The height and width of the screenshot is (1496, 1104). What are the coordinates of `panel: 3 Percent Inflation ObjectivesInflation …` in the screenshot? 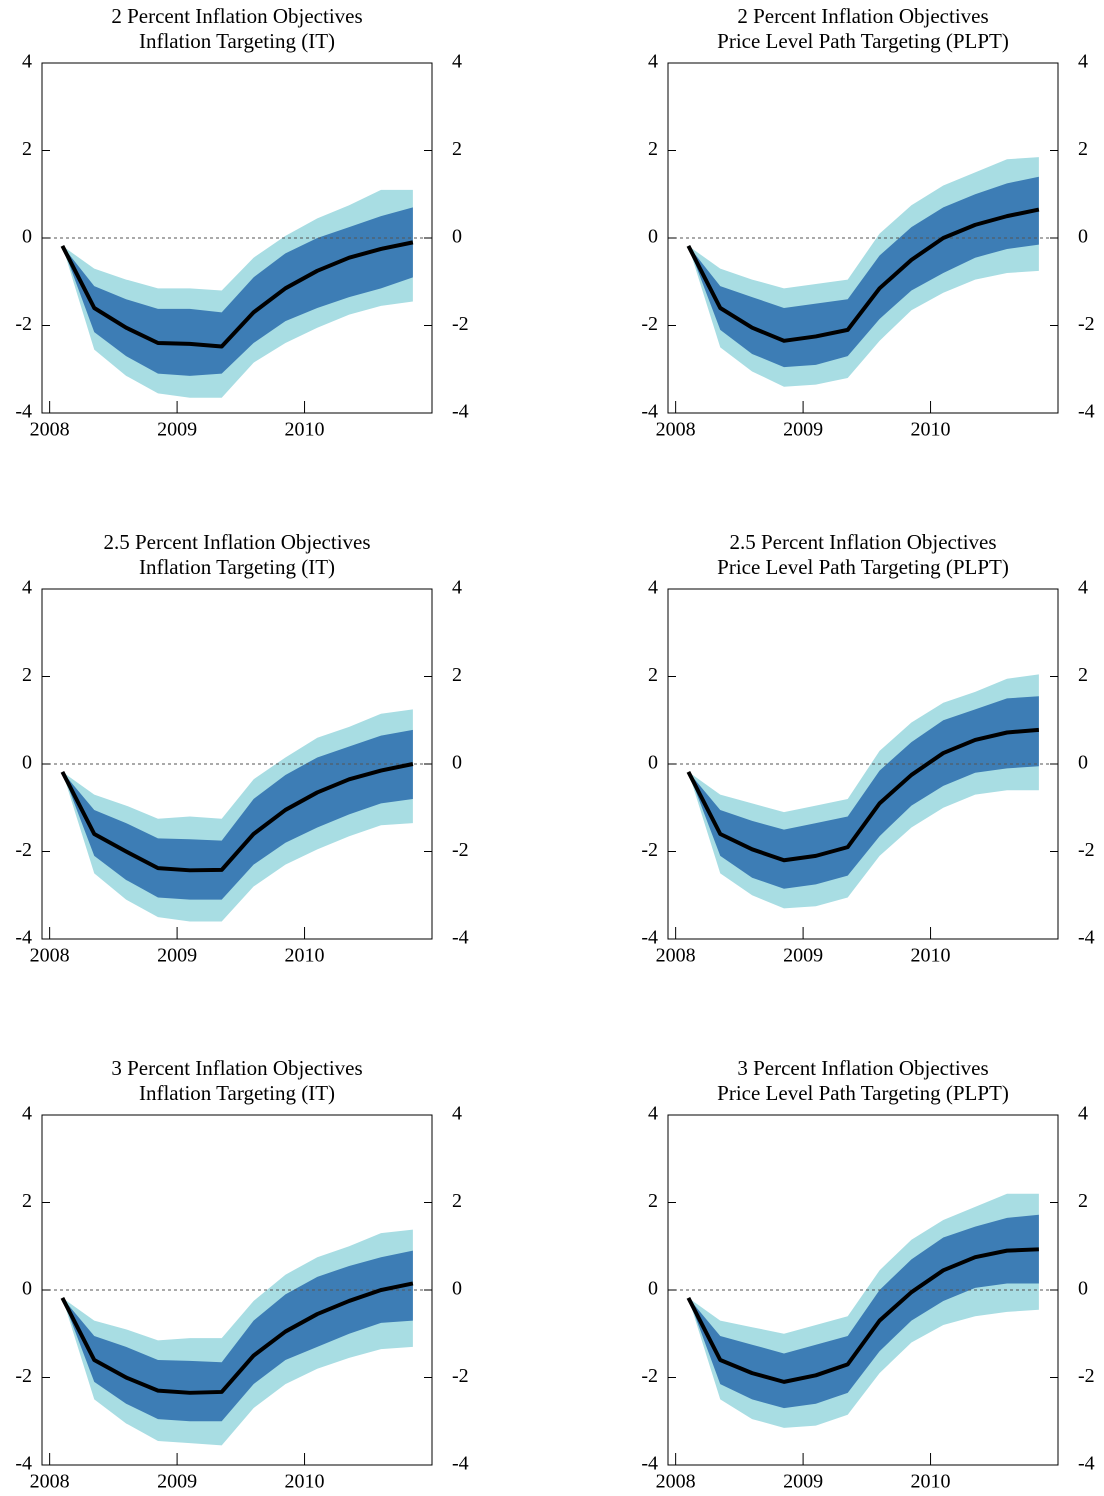 It's located at (241, 1274).